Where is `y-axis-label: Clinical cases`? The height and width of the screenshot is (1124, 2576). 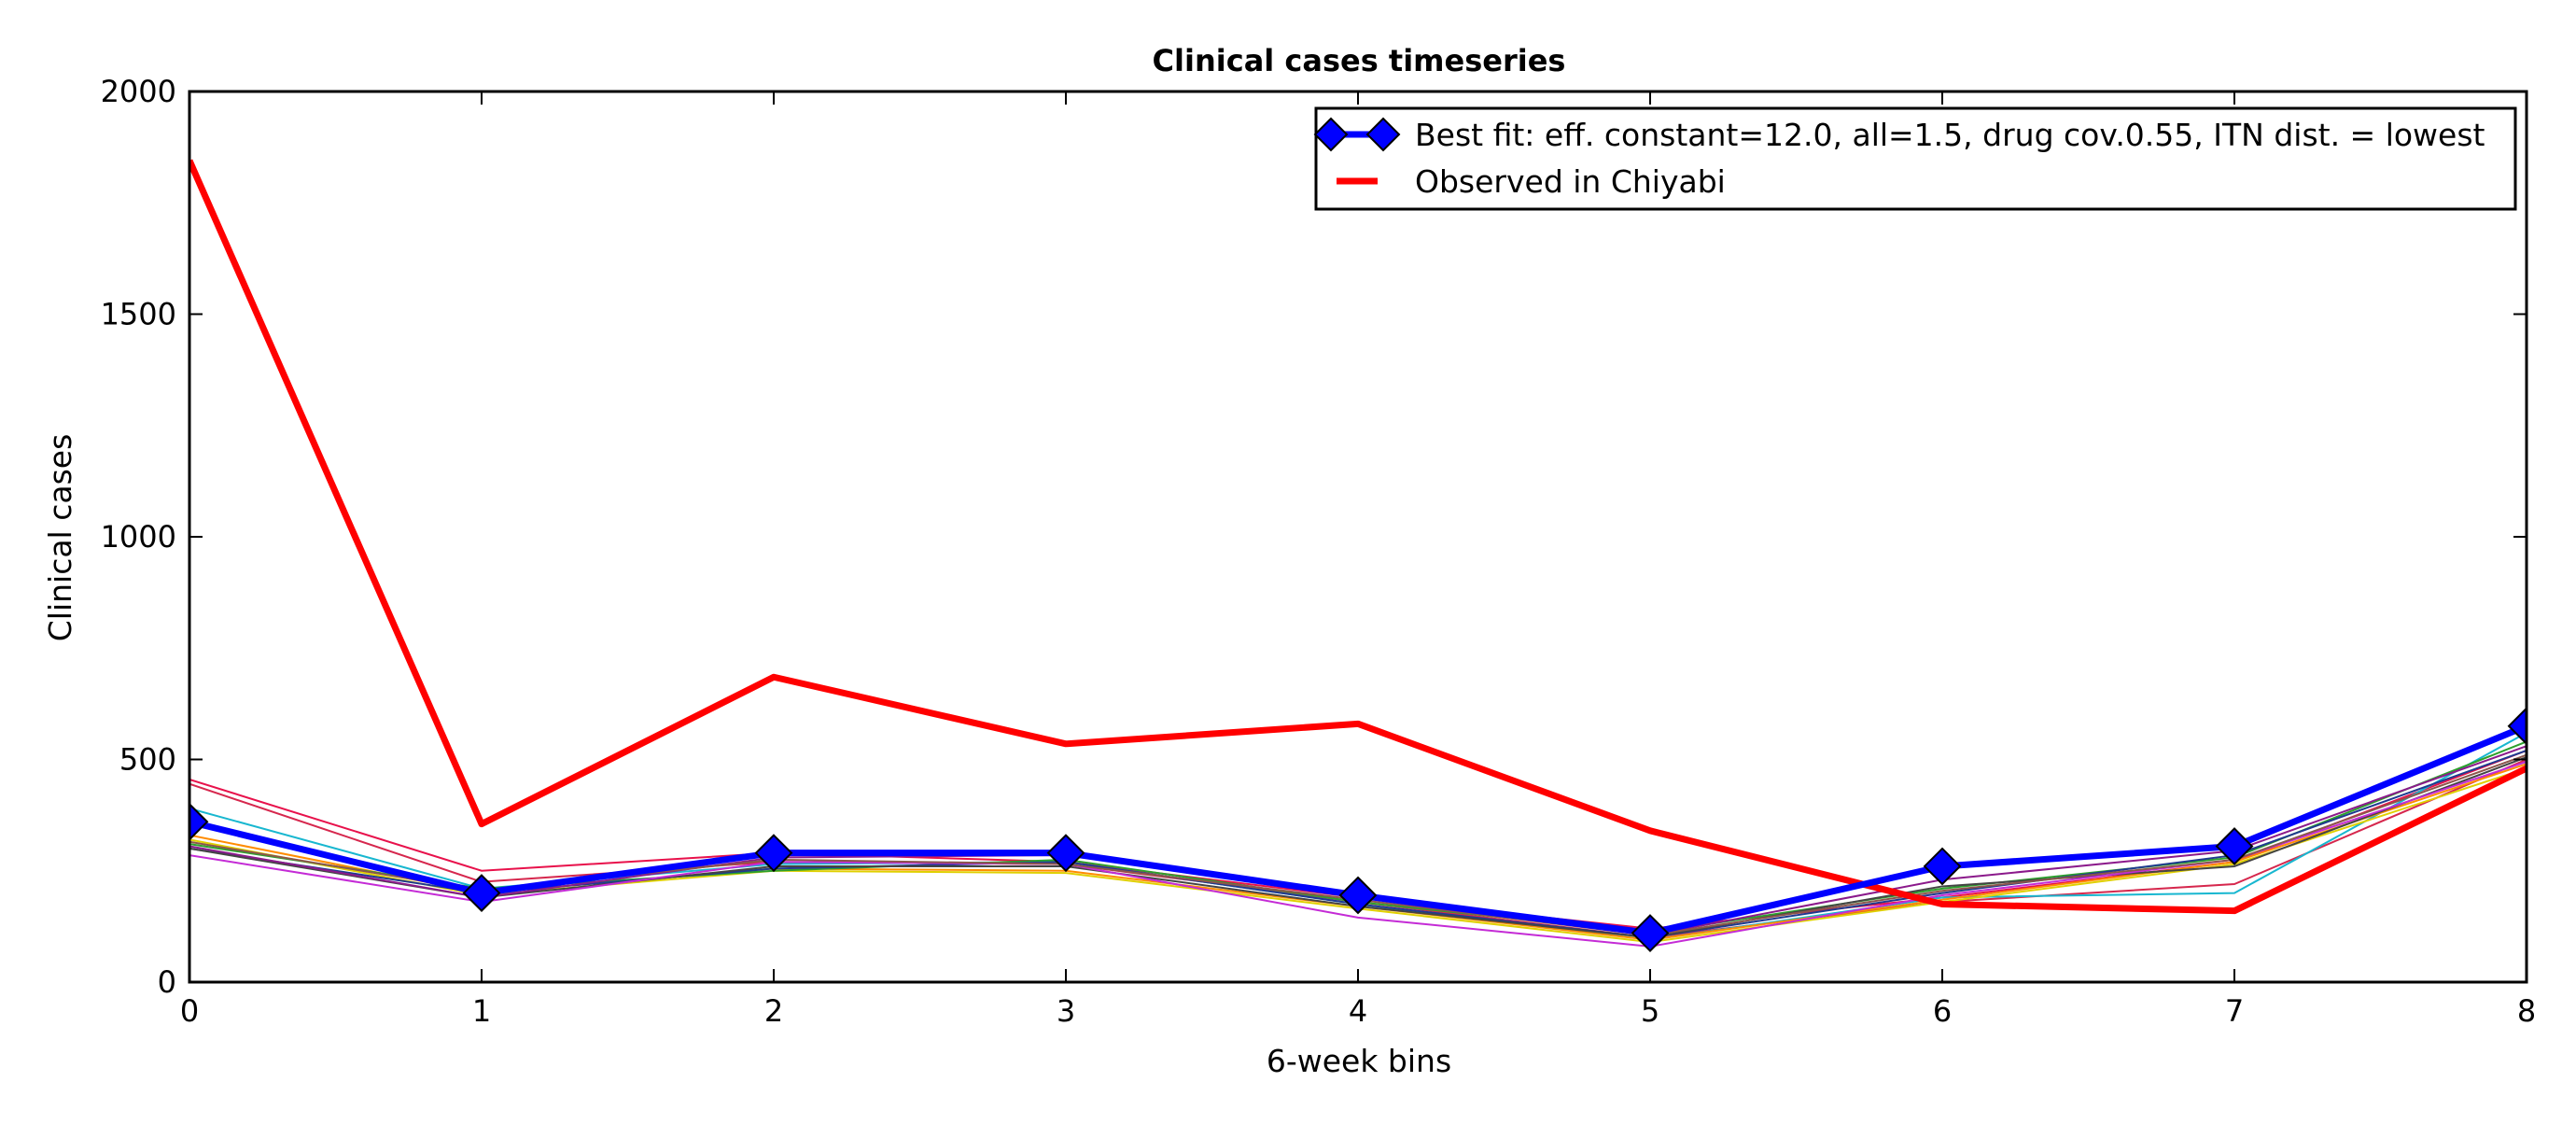 y-axis-label: Clinical cases is located at coordinates (60, 538).